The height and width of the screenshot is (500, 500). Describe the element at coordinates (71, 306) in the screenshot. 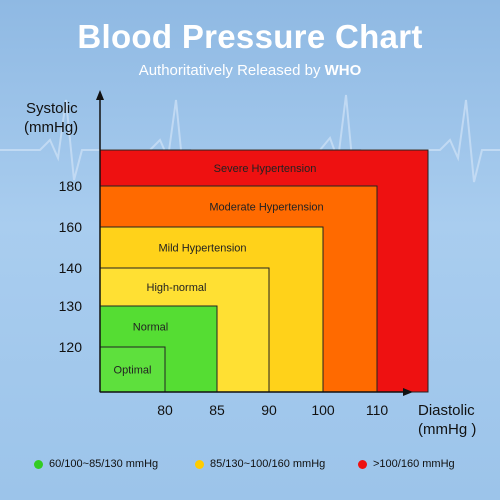

I see `y-tick-label: 130` at that location.